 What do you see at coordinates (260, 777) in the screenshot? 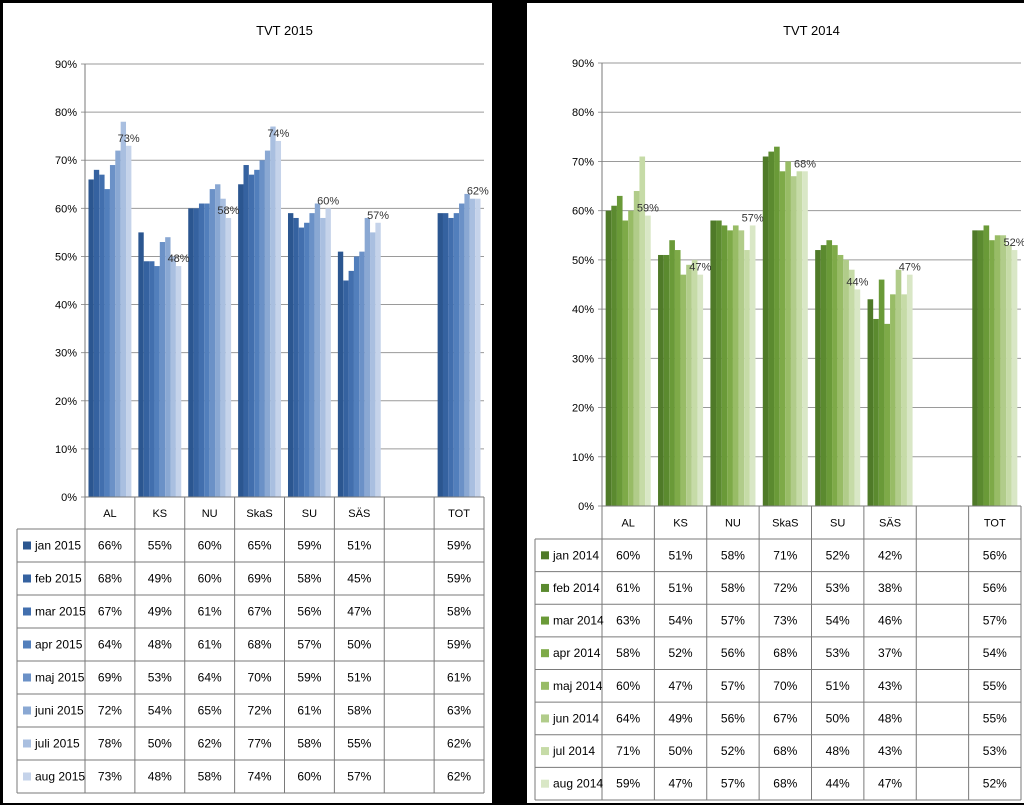
I see `table-cell: 74%` at bounding box center [260, 777].